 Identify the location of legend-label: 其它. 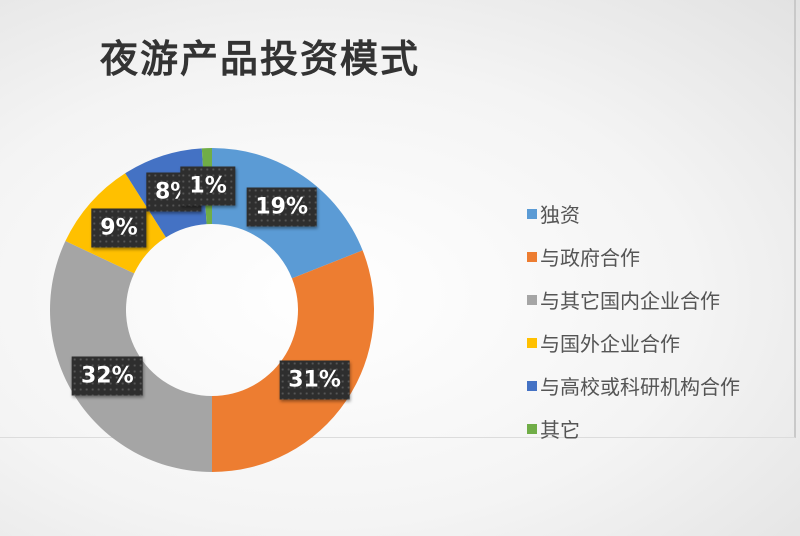
(560, 430).